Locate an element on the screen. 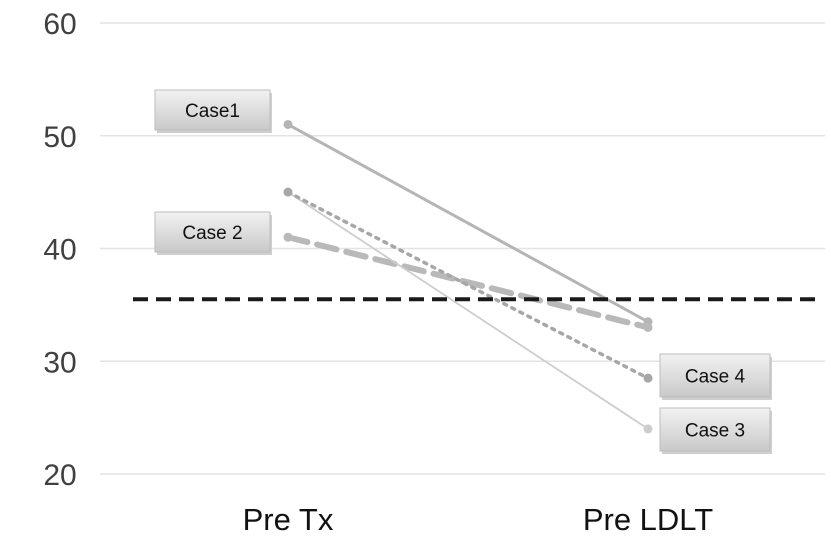  case-label-text: Case 3 is located at coordinates (715, 431).